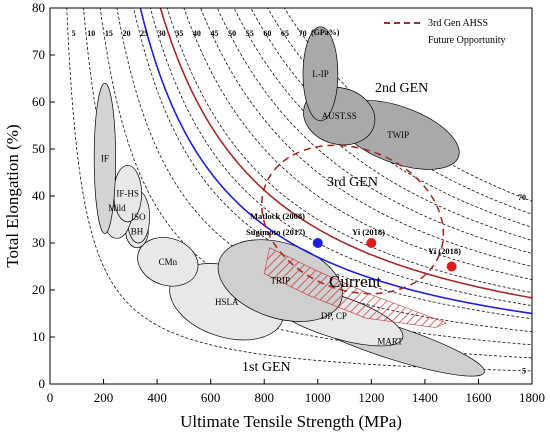 This screenshot has width=550, height=441. Describe the element at coordinates (390, 342) in the screenshot. I see `region-label-mart: MART` at that location.